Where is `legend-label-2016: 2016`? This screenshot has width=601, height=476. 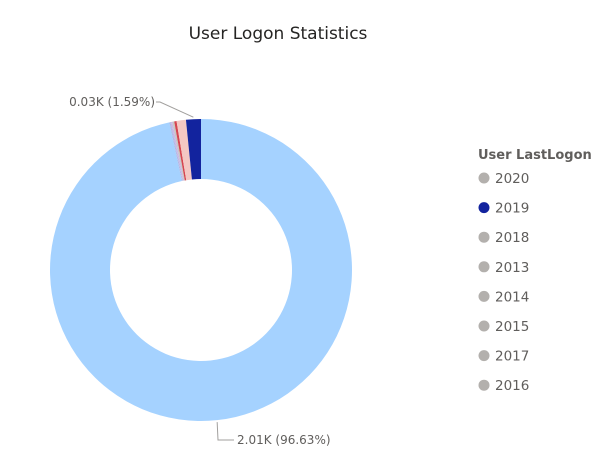 legend-label-2016: 2016 is located at coordinates (512, 386).